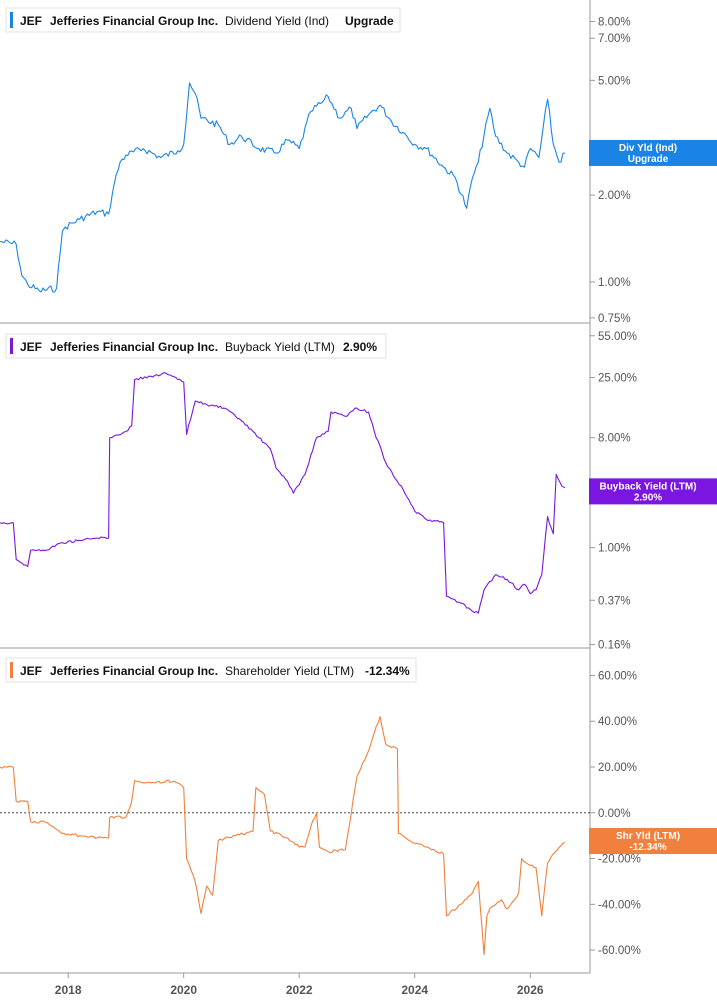 This screenshot has width=717, height=1005. I want to click on buyback-value-tag: Buyback Yield (LTM)2.90%, so click(653, 491).